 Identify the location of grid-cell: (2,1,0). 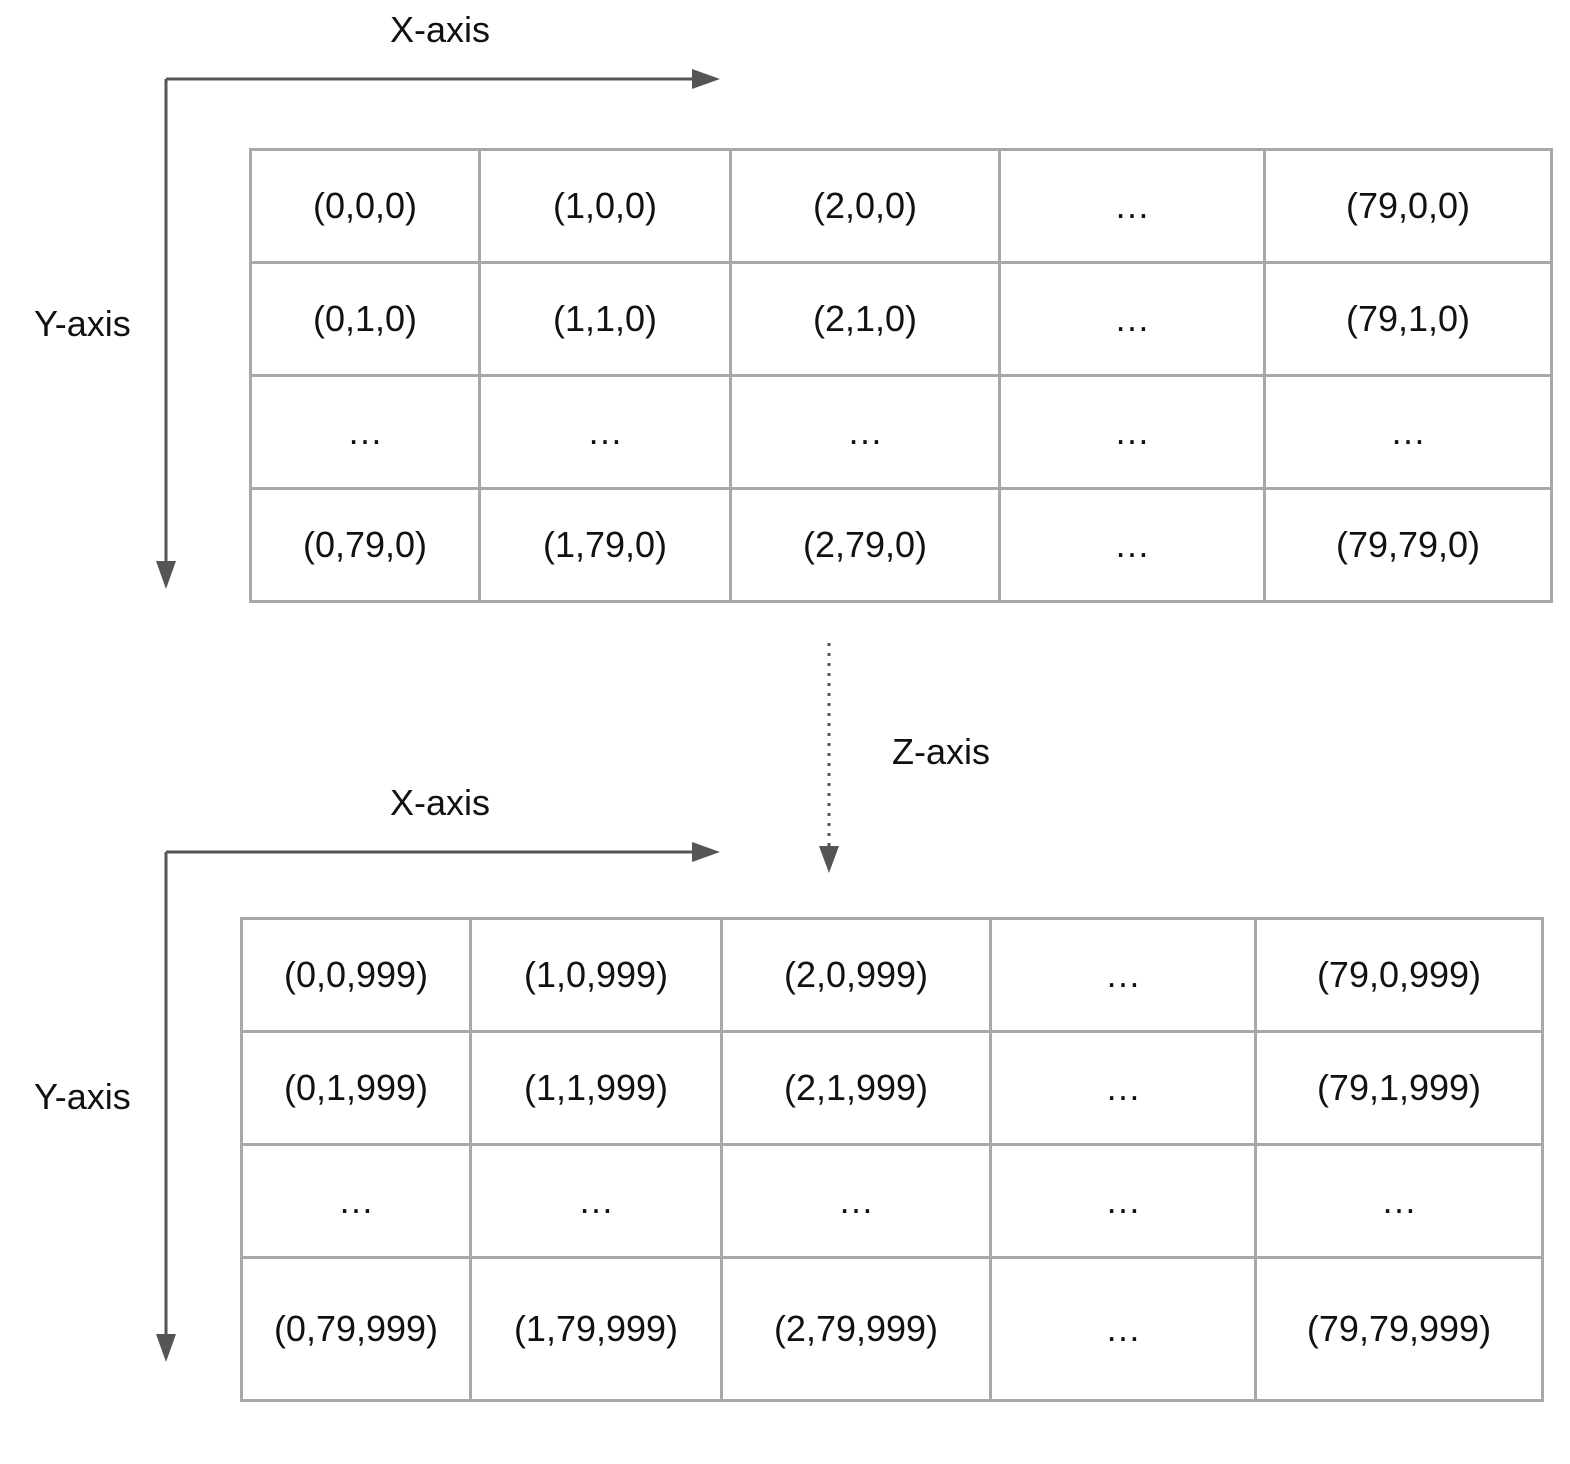
(865, 319).